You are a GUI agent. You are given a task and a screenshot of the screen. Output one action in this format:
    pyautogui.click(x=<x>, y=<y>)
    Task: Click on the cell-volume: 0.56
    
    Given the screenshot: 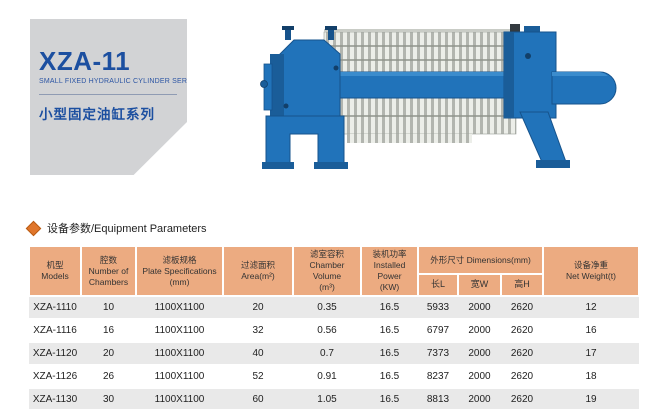 What is the action you would take?
    pyautogui.click(x=327, y=330)
    